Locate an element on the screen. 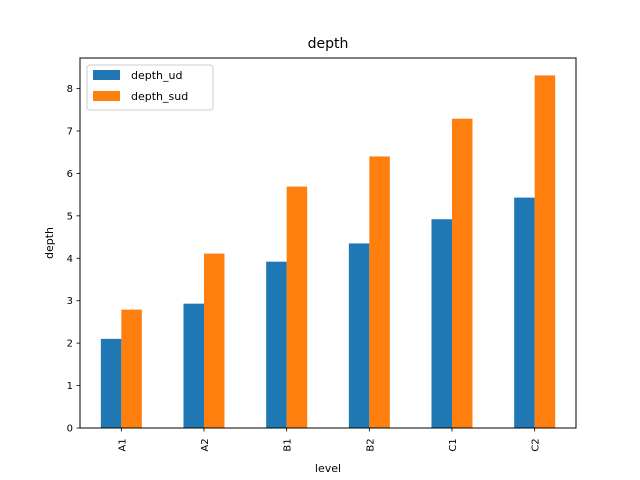  y-tick-label: 2 is located at coordinates (70, 344).